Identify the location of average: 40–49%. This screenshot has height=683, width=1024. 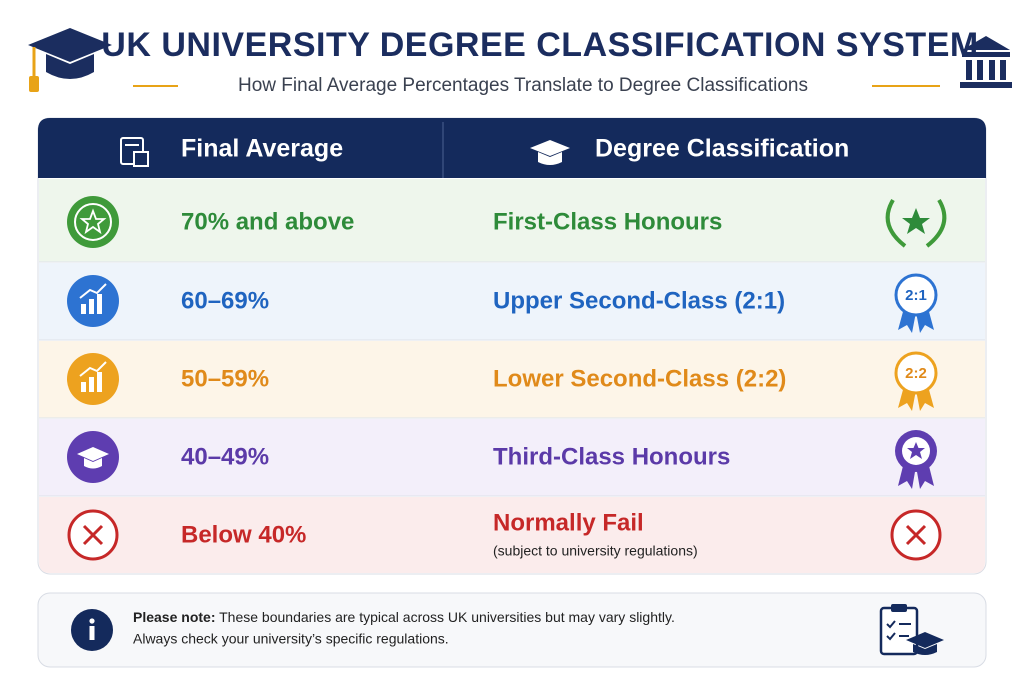
(225, 456).